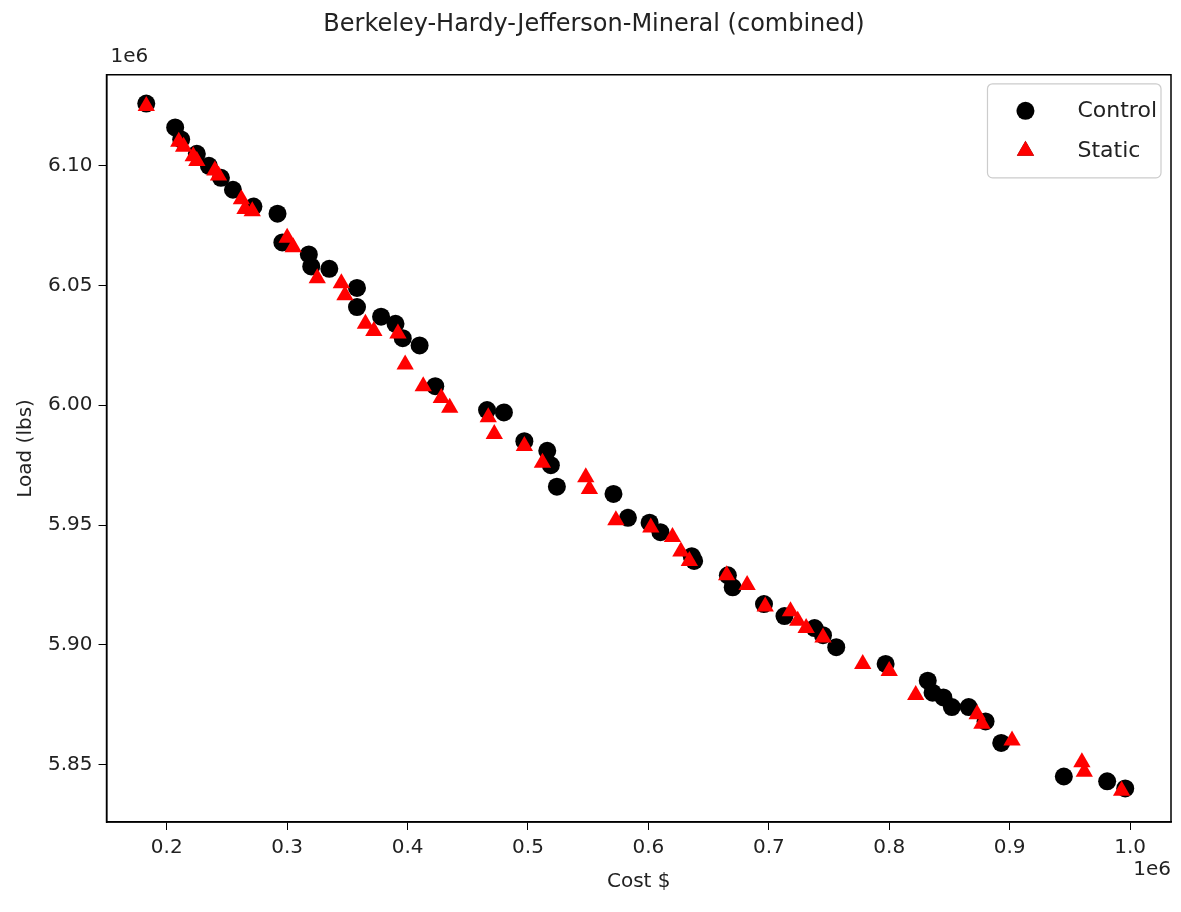 The image size is (1181, 912). I want to click on legend-label: Static, so click(1109, 149).